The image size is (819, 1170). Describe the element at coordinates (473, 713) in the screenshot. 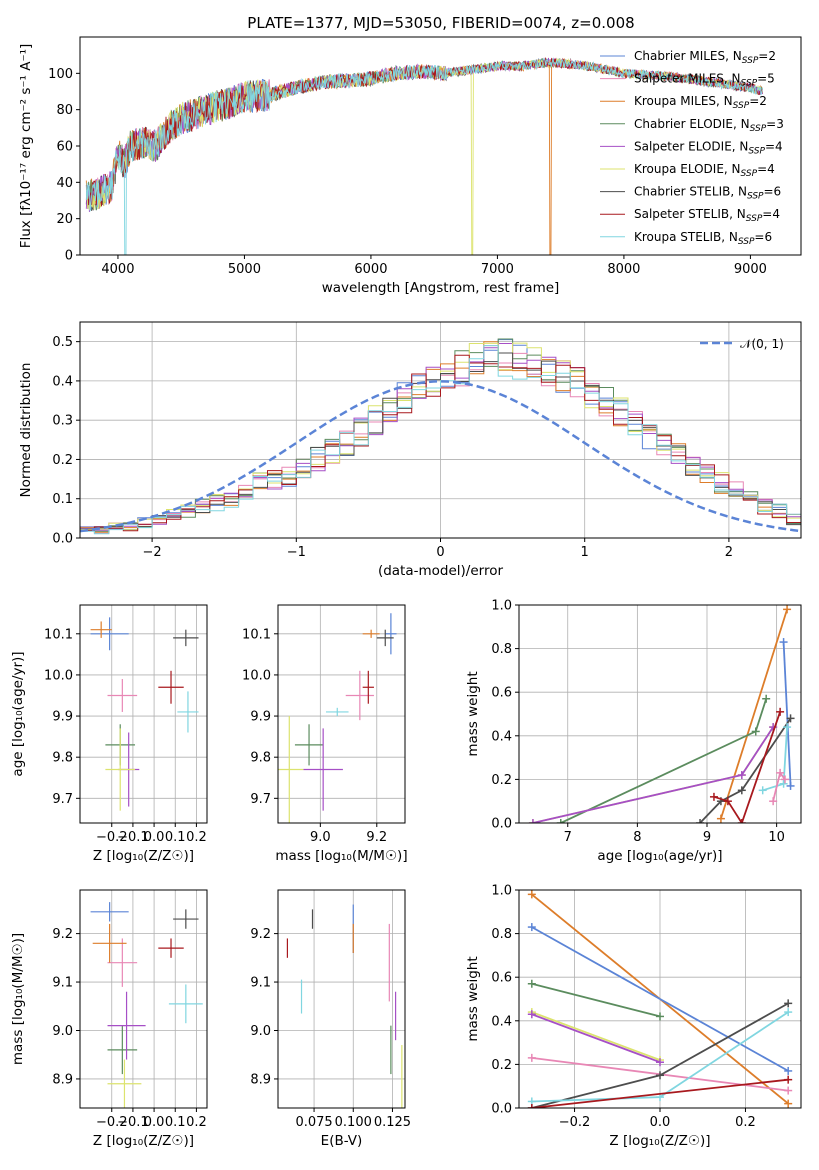

I see `y-axis-label: mass weight` at that location.